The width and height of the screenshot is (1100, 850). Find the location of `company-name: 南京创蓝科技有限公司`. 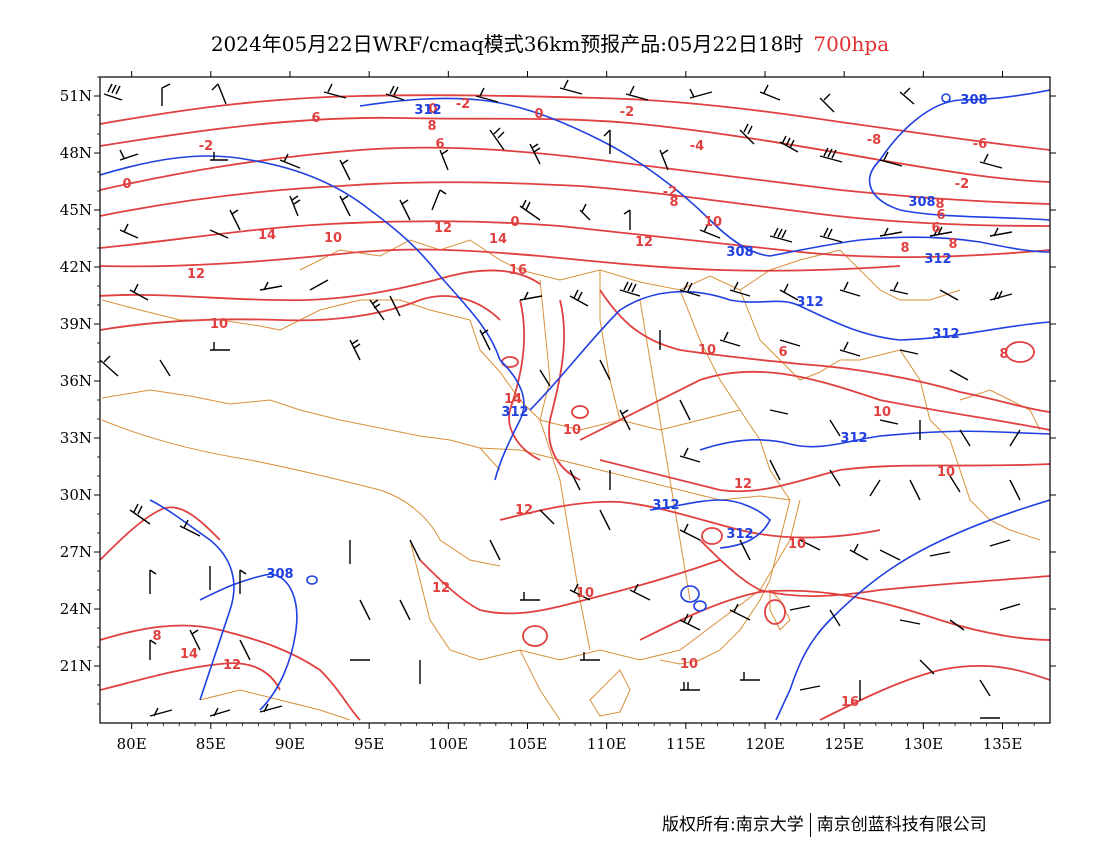

company-name: 南京创蓝科技有限公司 is located at coordinates (901, 825).